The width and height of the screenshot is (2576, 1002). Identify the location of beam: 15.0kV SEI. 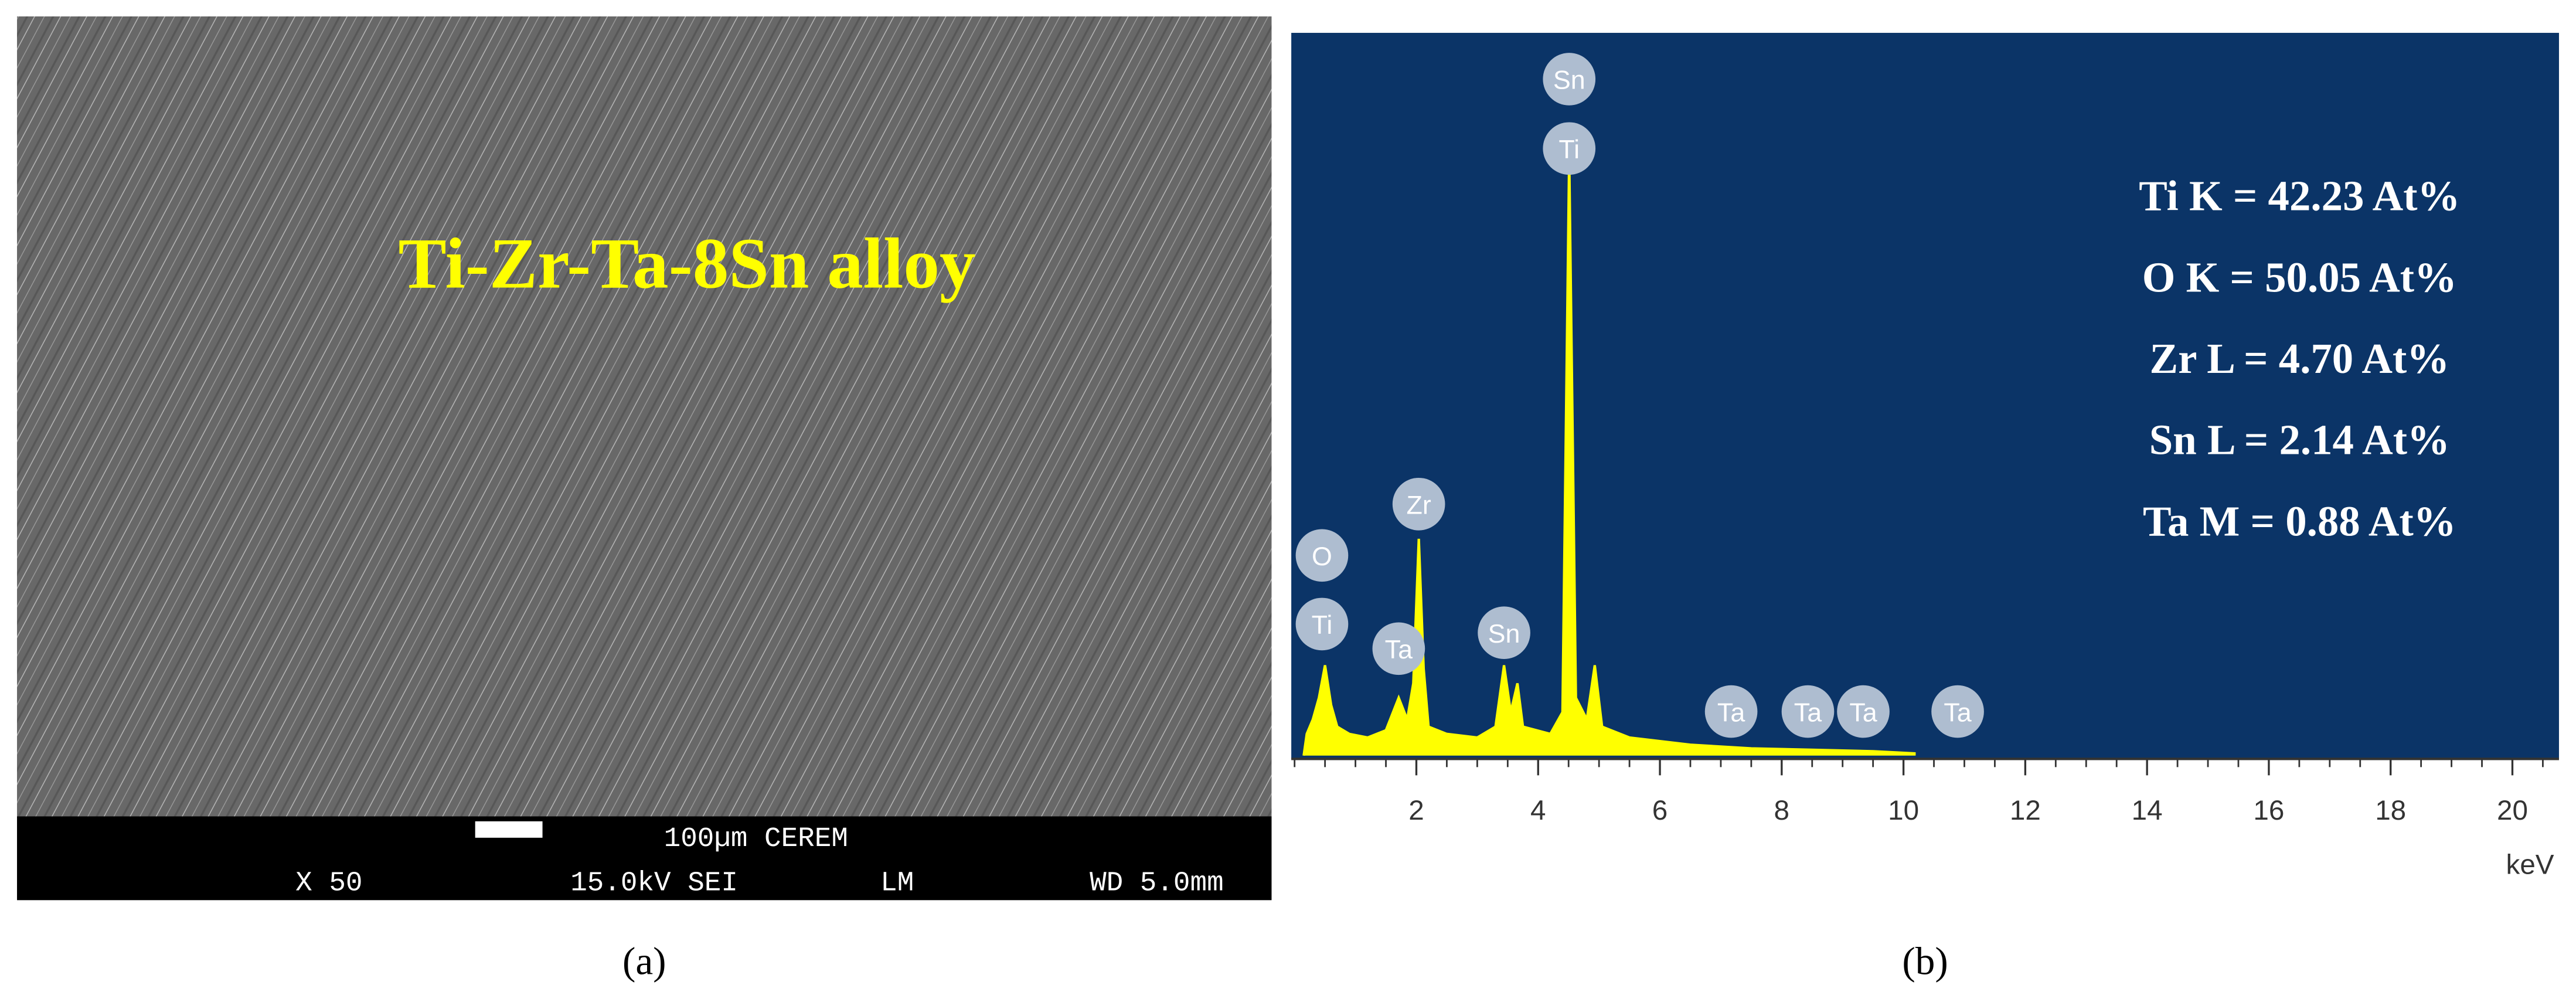
(654, 883).